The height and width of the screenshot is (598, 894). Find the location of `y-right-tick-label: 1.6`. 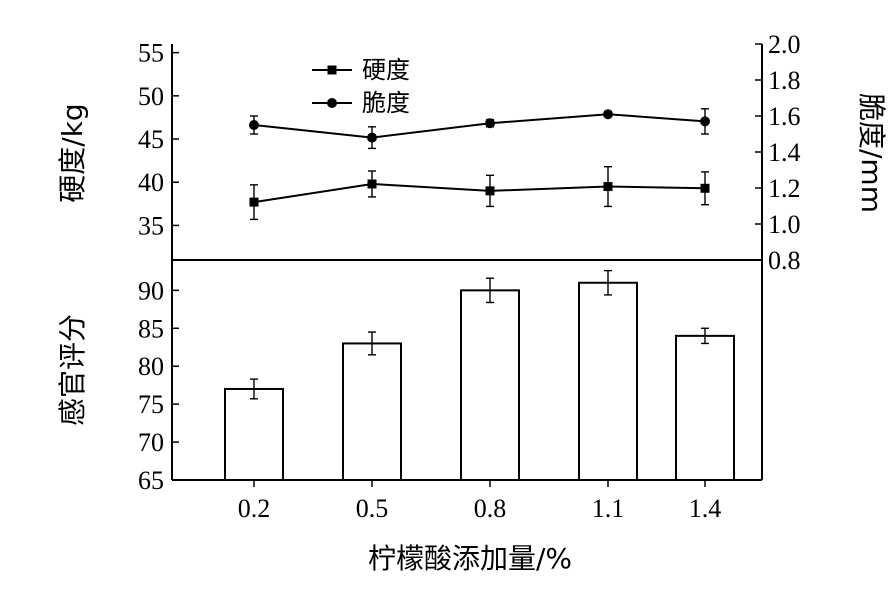

y-right-tick-label: 1.6 is located at coordinates (784, 116).